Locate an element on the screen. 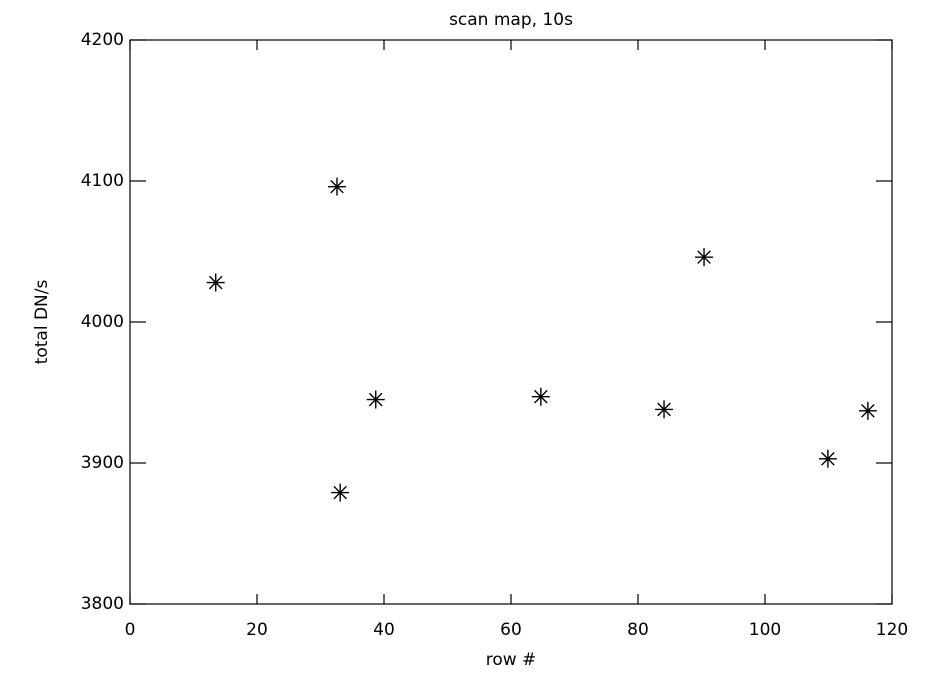 The width and height of the screenshot is (931, 686). y-tick-label: 4200 is located at coordinates (102, 40).